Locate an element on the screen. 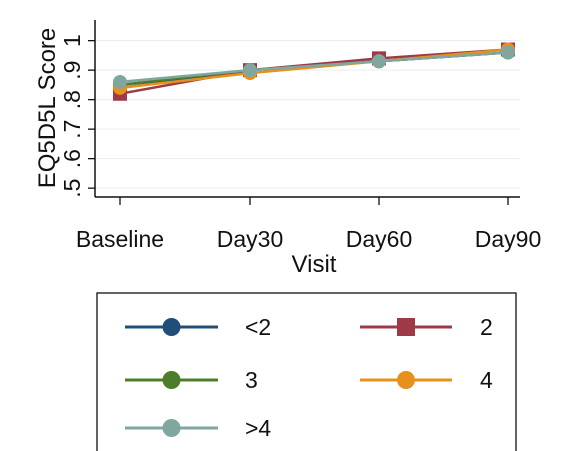 The image size is (577, 451). y-axis-title: EQ5D5L Score is located at coordinates (47, 108).